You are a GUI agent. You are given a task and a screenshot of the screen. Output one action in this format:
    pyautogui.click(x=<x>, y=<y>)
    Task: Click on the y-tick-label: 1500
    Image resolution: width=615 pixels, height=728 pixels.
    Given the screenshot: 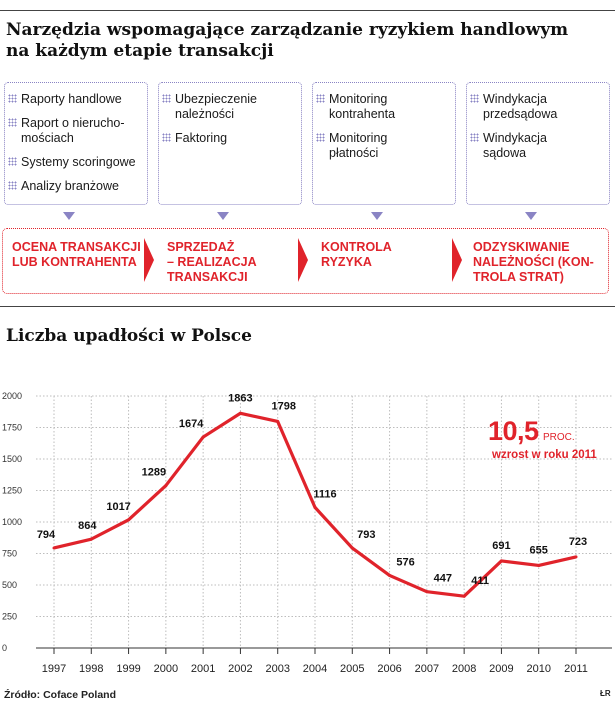 What is the action you would take?
    pyautogui.click(x=12, y=459)
    